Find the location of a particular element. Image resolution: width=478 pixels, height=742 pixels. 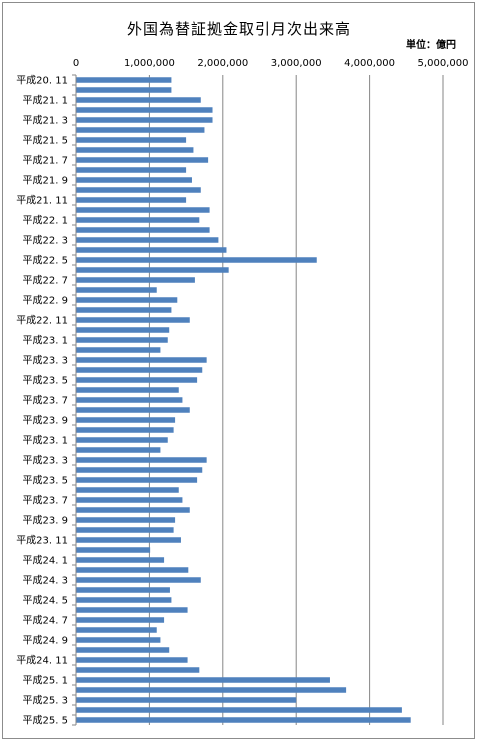

category-label: 平成22. 1 is located at coordinates (45, 221).